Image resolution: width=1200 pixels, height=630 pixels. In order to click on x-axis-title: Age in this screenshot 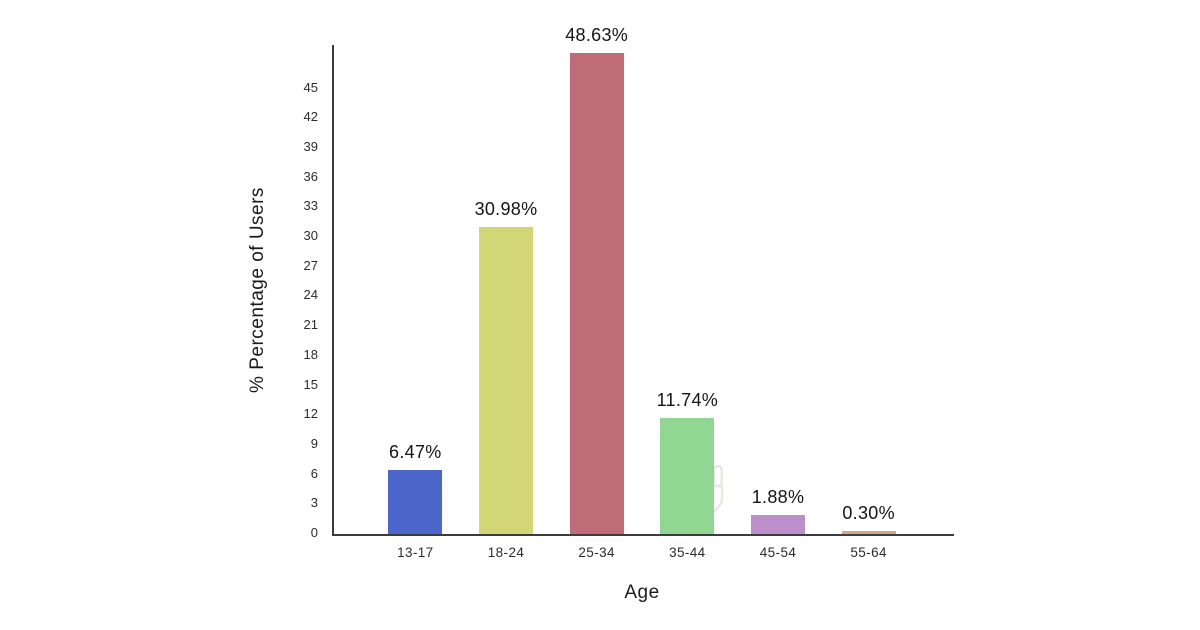, I will do `click(642, 592)`.